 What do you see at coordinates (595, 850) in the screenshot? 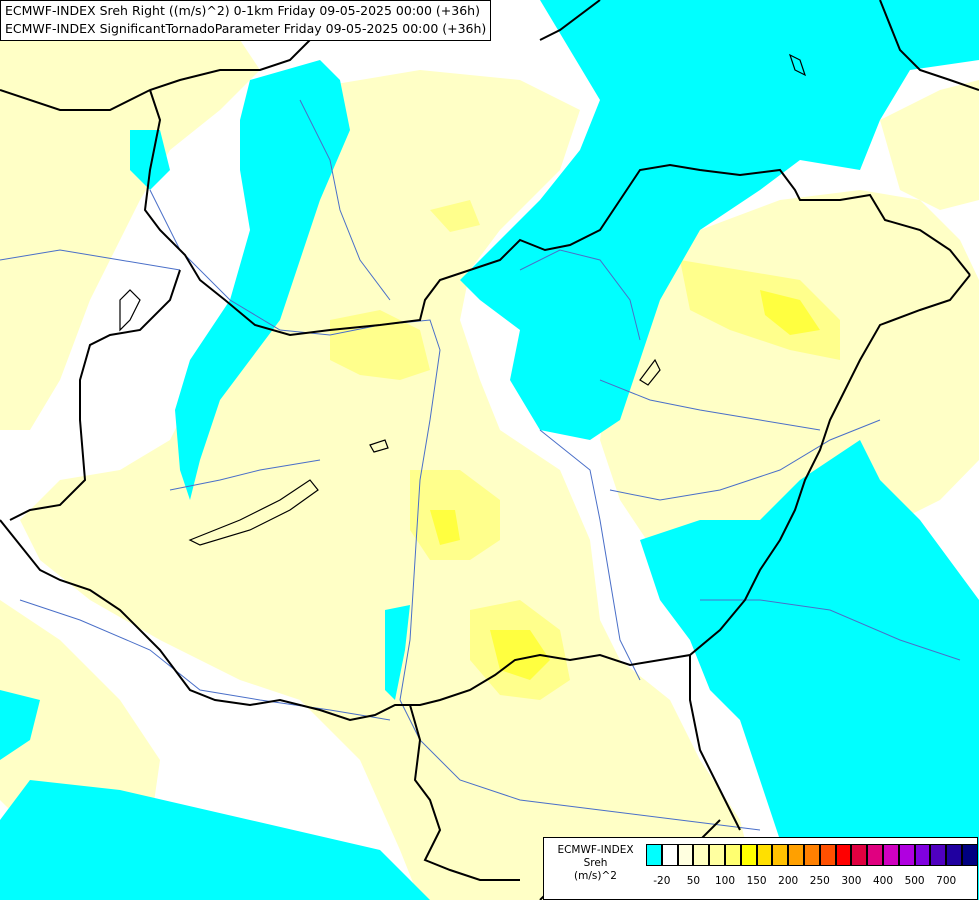
I see `legend-title-line-1: ECMWF-INDEX` at bounding box center [595, 850].